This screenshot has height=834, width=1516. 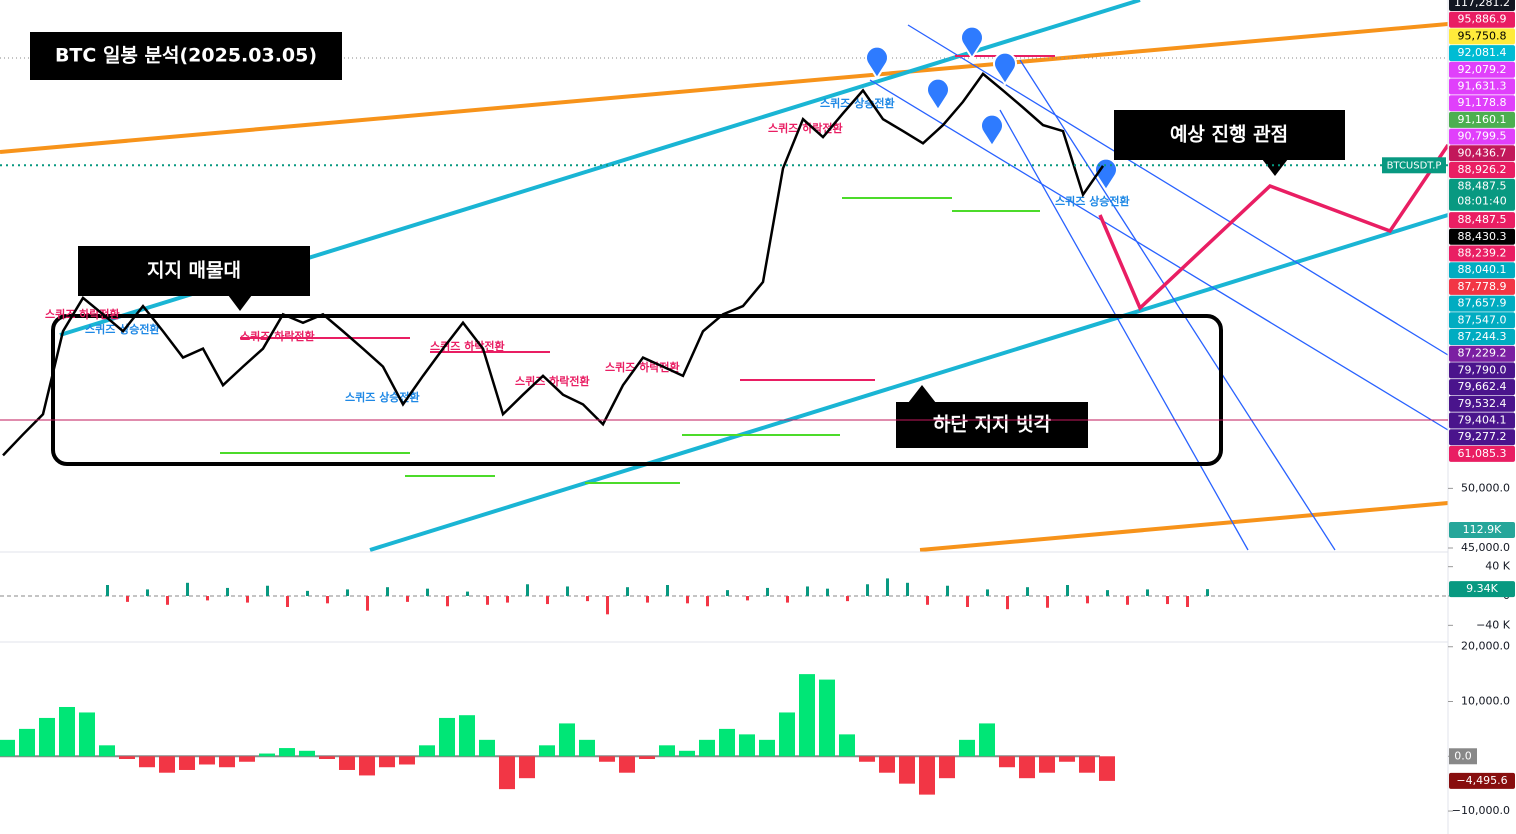 I want to click on signal: 스퀴즈 하락전환, so click(x=277, y=336).